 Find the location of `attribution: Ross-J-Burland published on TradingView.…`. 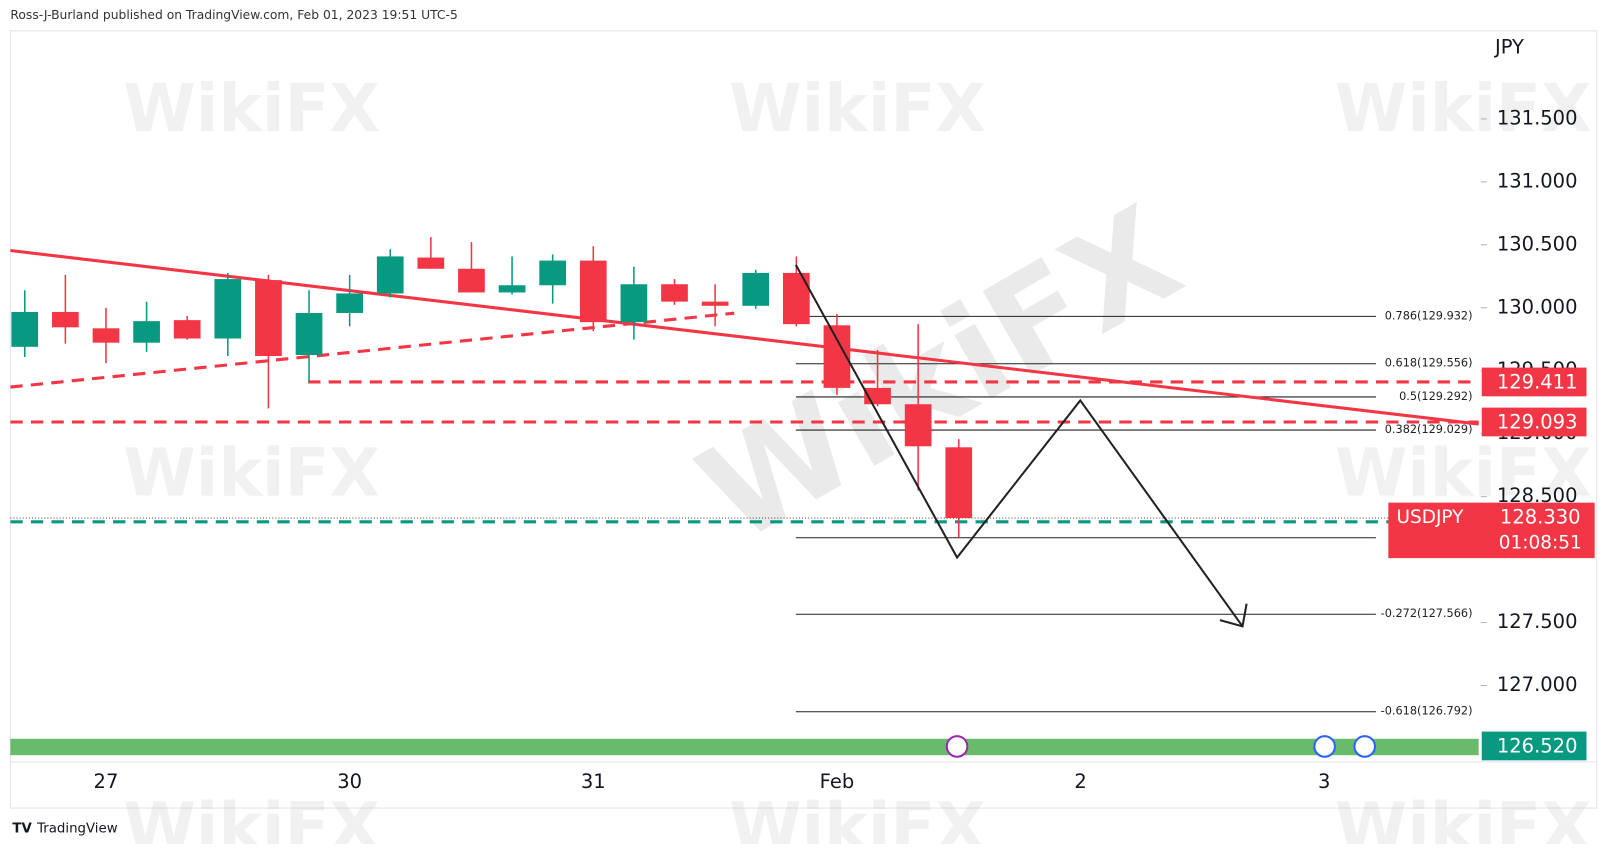

attribution: Ross-J-Burland published on TradingView.… is located at coordinates (233, 15).